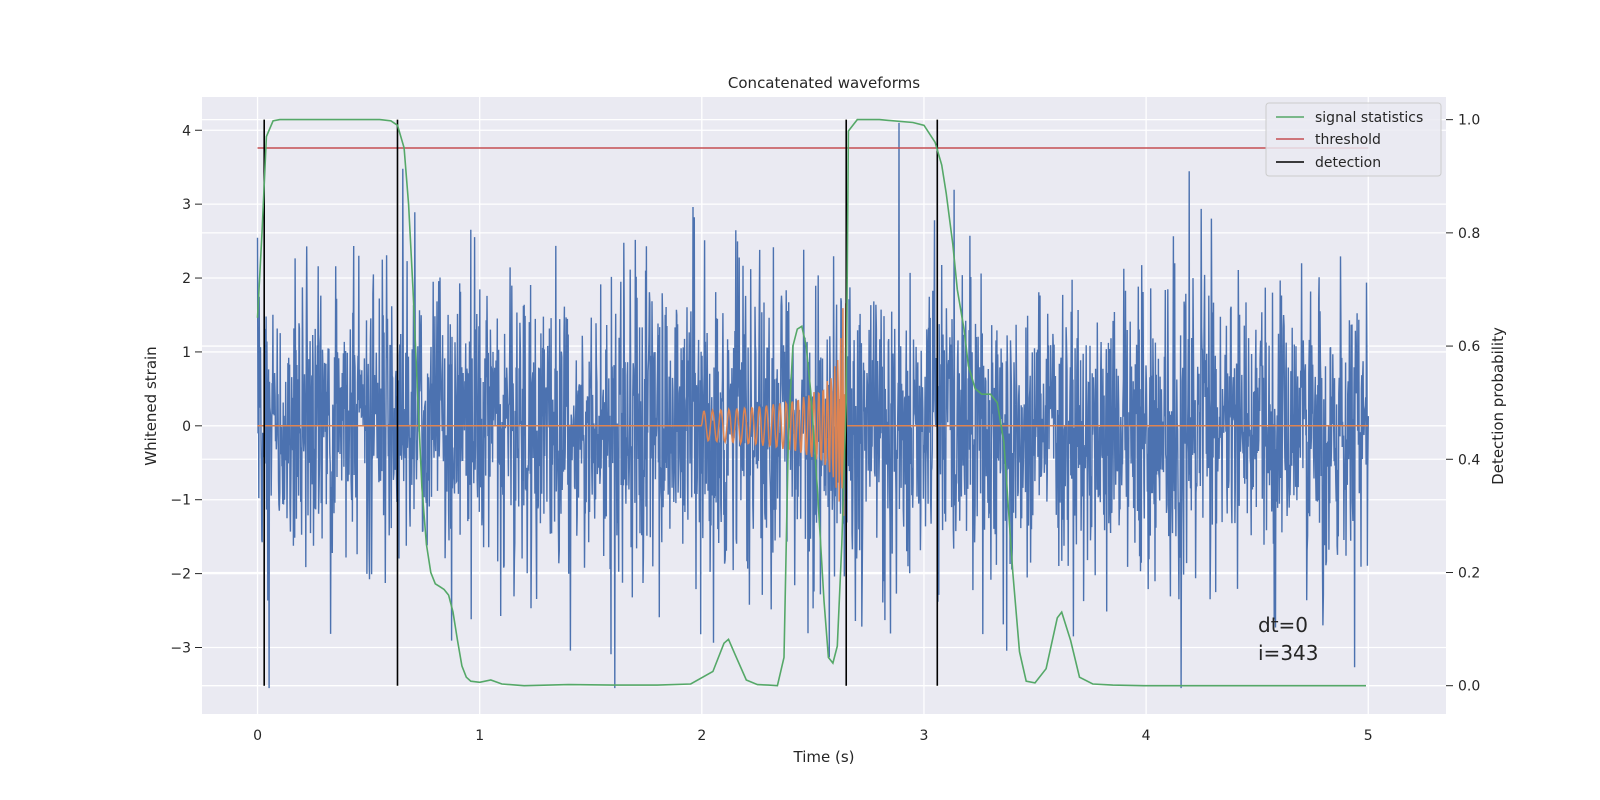  Describe the element at coordinates (701, 736) in the screenshot. I see `x-tick-label: 2` at that location.